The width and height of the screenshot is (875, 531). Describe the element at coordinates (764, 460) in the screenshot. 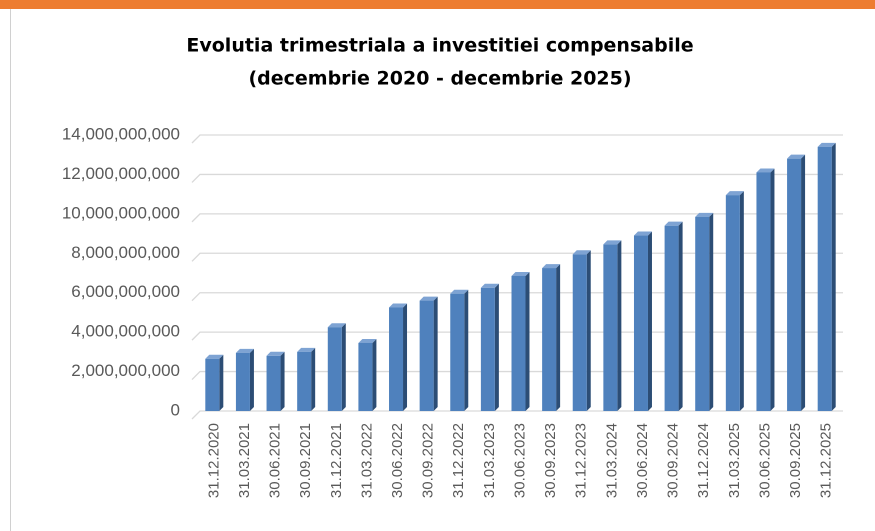

I see `x-tick-label: 30.06.2025` at that location.